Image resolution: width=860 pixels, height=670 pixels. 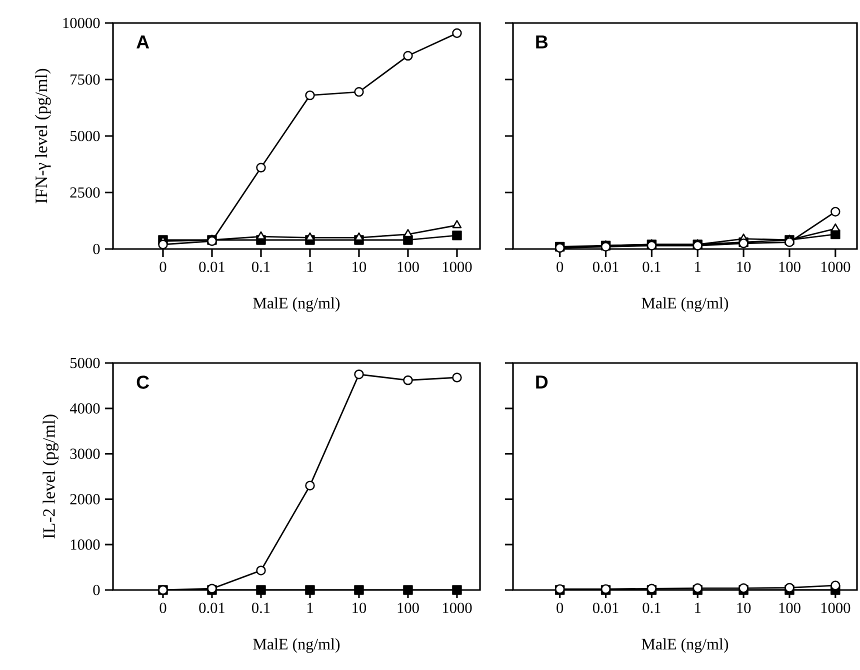 I want to click on y-tick-label: 2500, so click(x=85, y=192).